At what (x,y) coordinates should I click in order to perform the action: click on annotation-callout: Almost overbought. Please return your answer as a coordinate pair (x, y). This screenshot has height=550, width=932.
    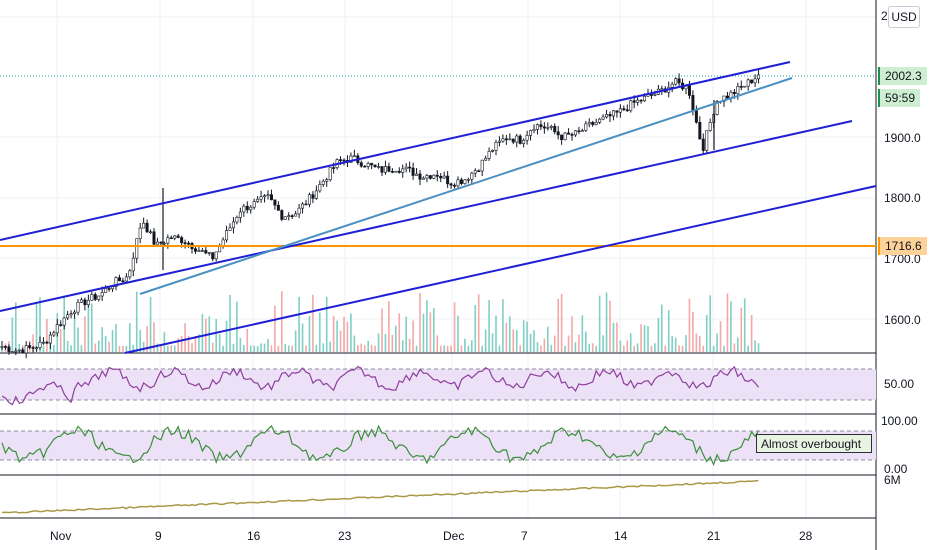
    Looking at the image, I should click on (814, 443).